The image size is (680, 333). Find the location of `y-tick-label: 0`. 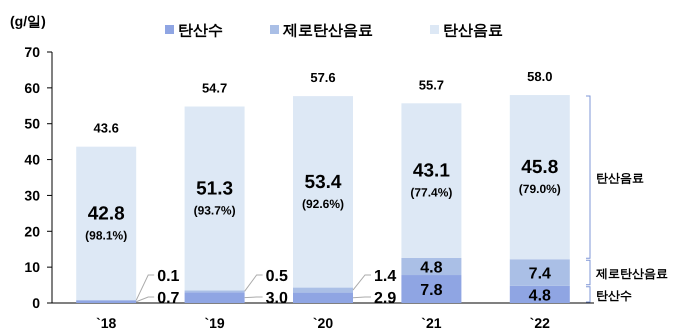

y-tick-label: 0 is located at coordinates (36, 303).